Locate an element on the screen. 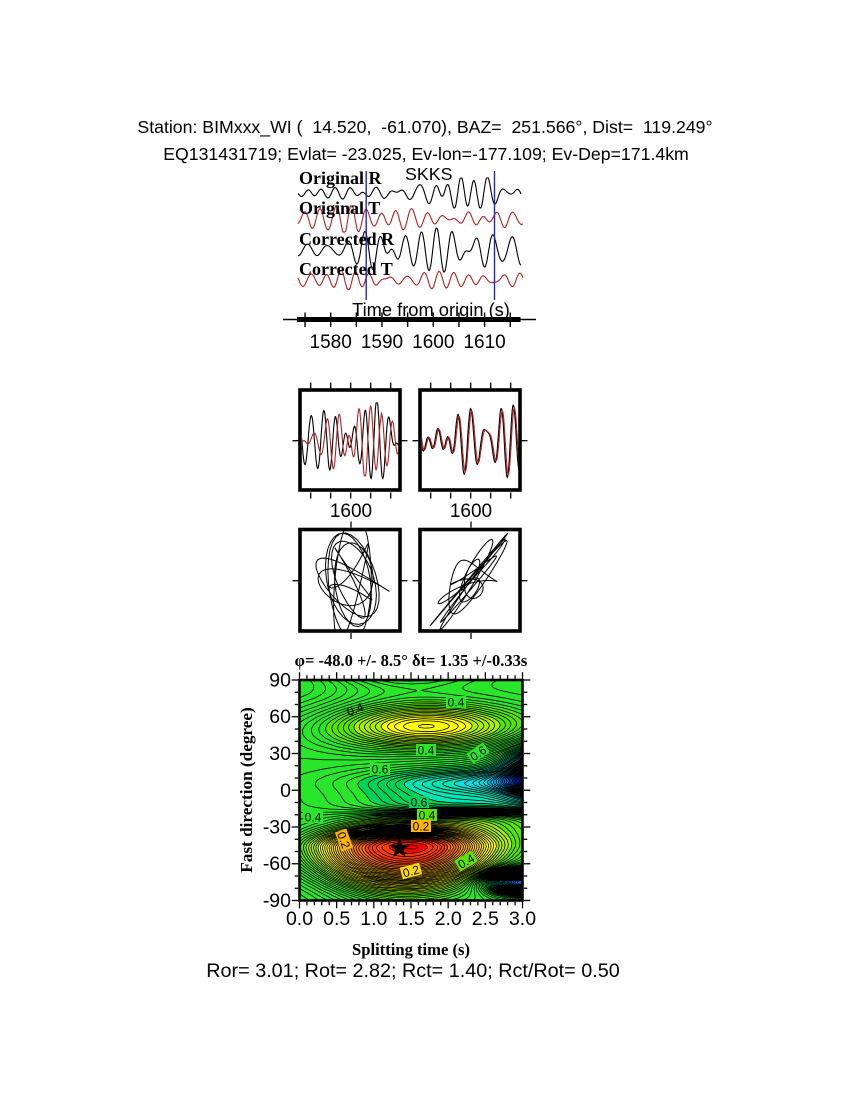 The width and height of the screenshot is (850, 1100). svg-text: 0 is located at coordinates (285, 791).